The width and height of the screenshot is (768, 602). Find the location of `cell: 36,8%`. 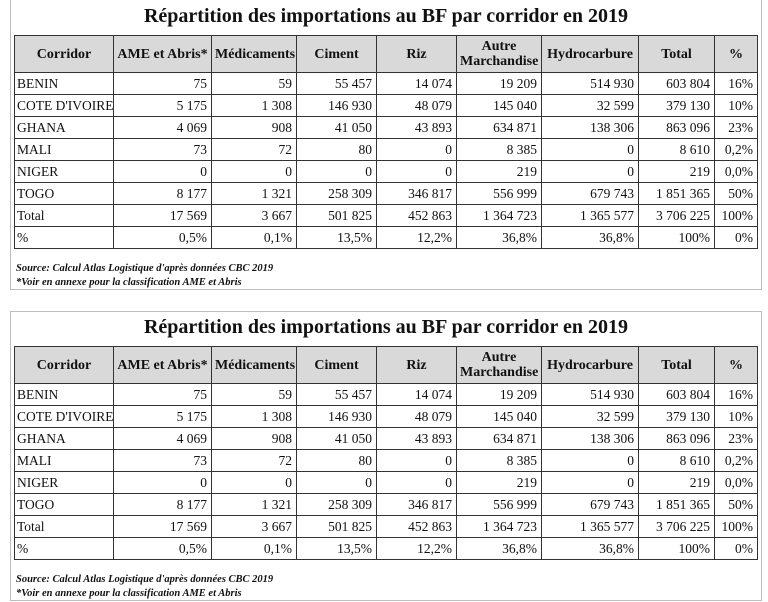

cell: 36,8% is located at coordinates (499, 237).